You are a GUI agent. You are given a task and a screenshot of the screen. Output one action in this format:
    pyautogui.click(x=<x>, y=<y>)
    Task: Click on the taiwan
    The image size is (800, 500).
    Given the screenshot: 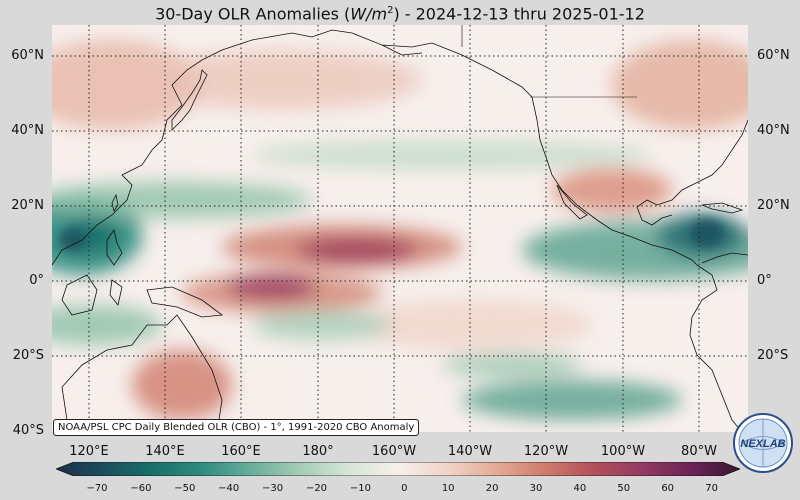 What is the action you would take?
    pyautogui.click(x=115, y=202)
    